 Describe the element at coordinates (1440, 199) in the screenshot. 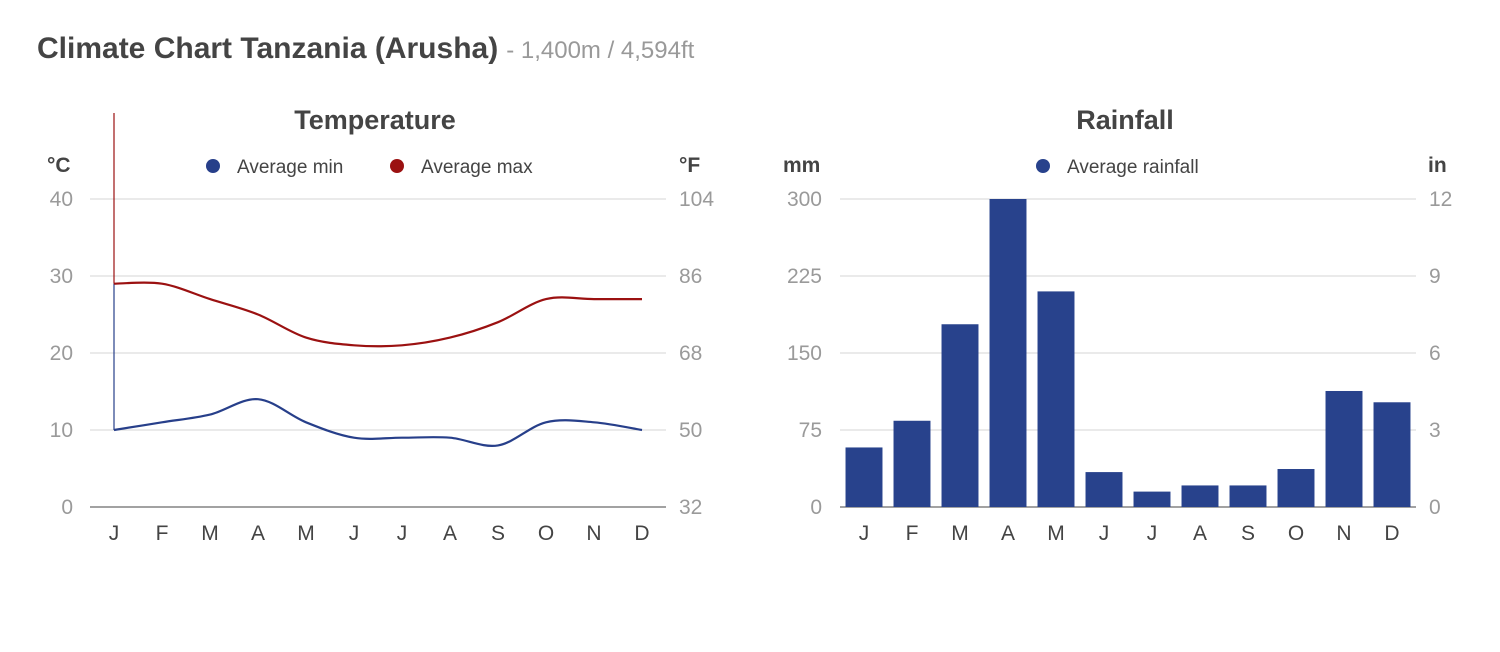

I see `rainfall-right-tick: 12` at that location.